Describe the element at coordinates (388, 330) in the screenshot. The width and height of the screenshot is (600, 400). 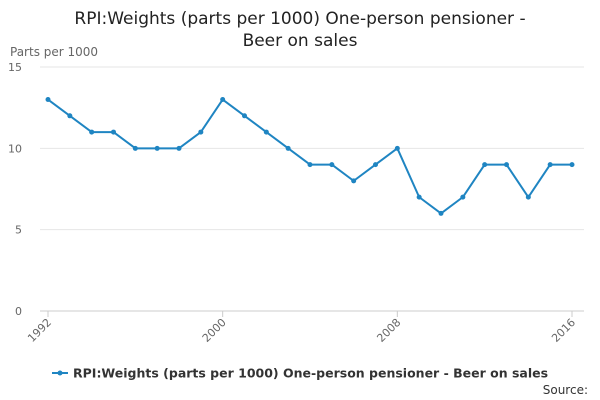
I see `x-tick-label: 2008` at that location.